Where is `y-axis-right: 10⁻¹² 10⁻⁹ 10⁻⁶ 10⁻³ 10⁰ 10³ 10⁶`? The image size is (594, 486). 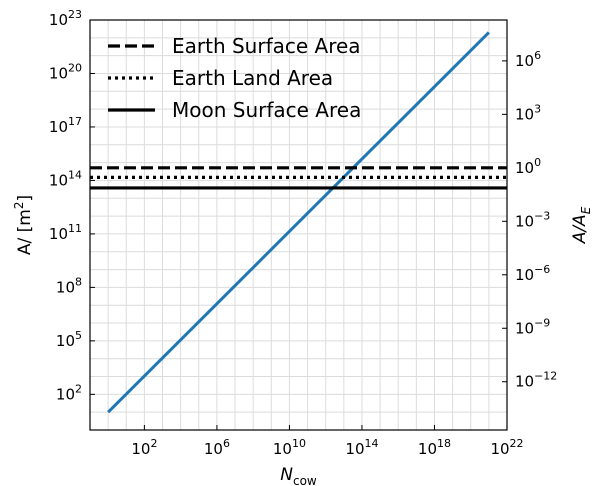 y-axis-right: 10⁻¹² 10⁻⁹ 10⁻⁶ 10⁻³ 10⁰ 10³ 10⁶ is located at coordinates (529, 220).